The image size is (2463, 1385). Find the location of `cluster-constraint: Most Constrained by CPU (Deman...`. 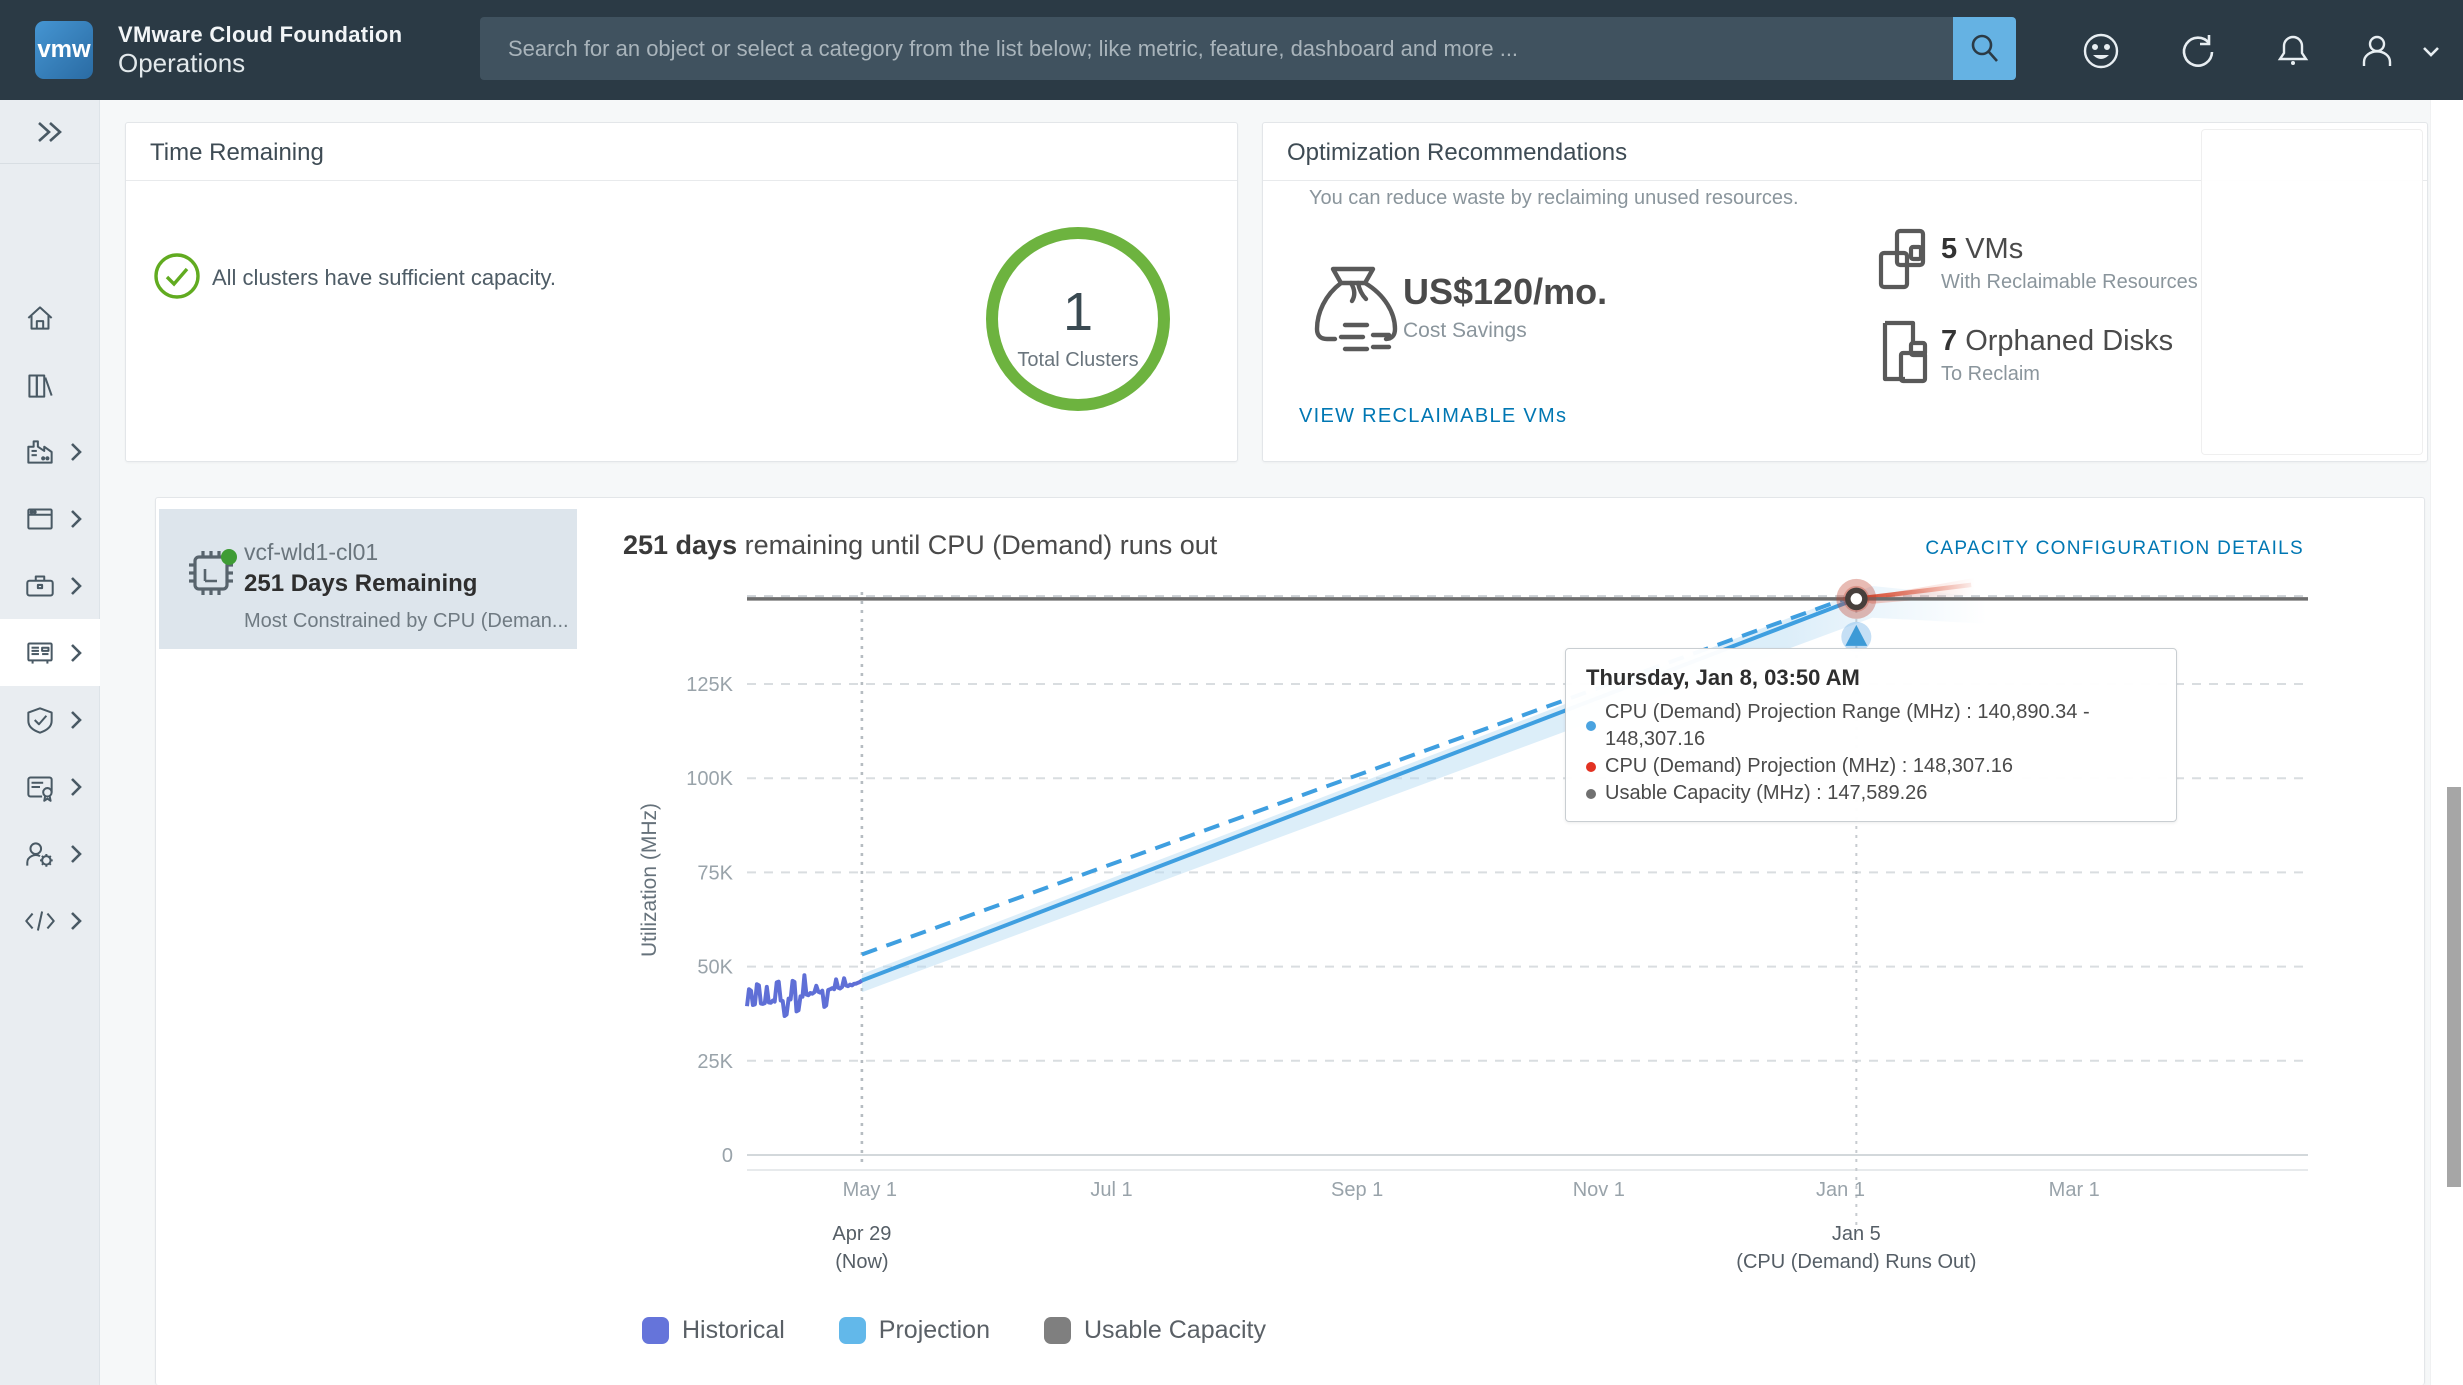

cluster-constraint: Most Constrained by CPU (Deman... is located at coordinates (406, 621).